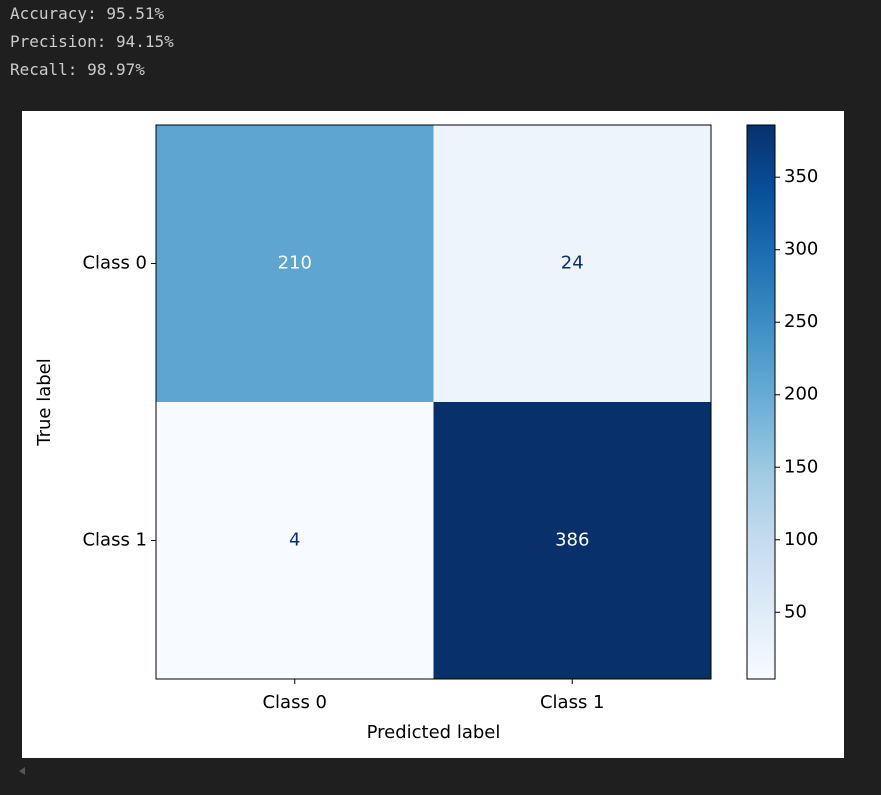  I want to click on output-line: Precision: 94.15%, so click(92, 41).